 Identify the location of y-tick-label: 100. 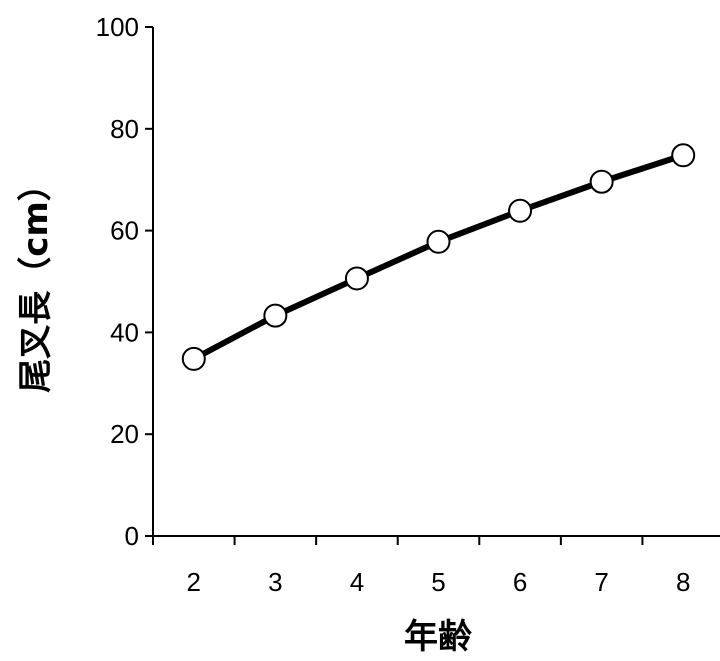
(117, 27).